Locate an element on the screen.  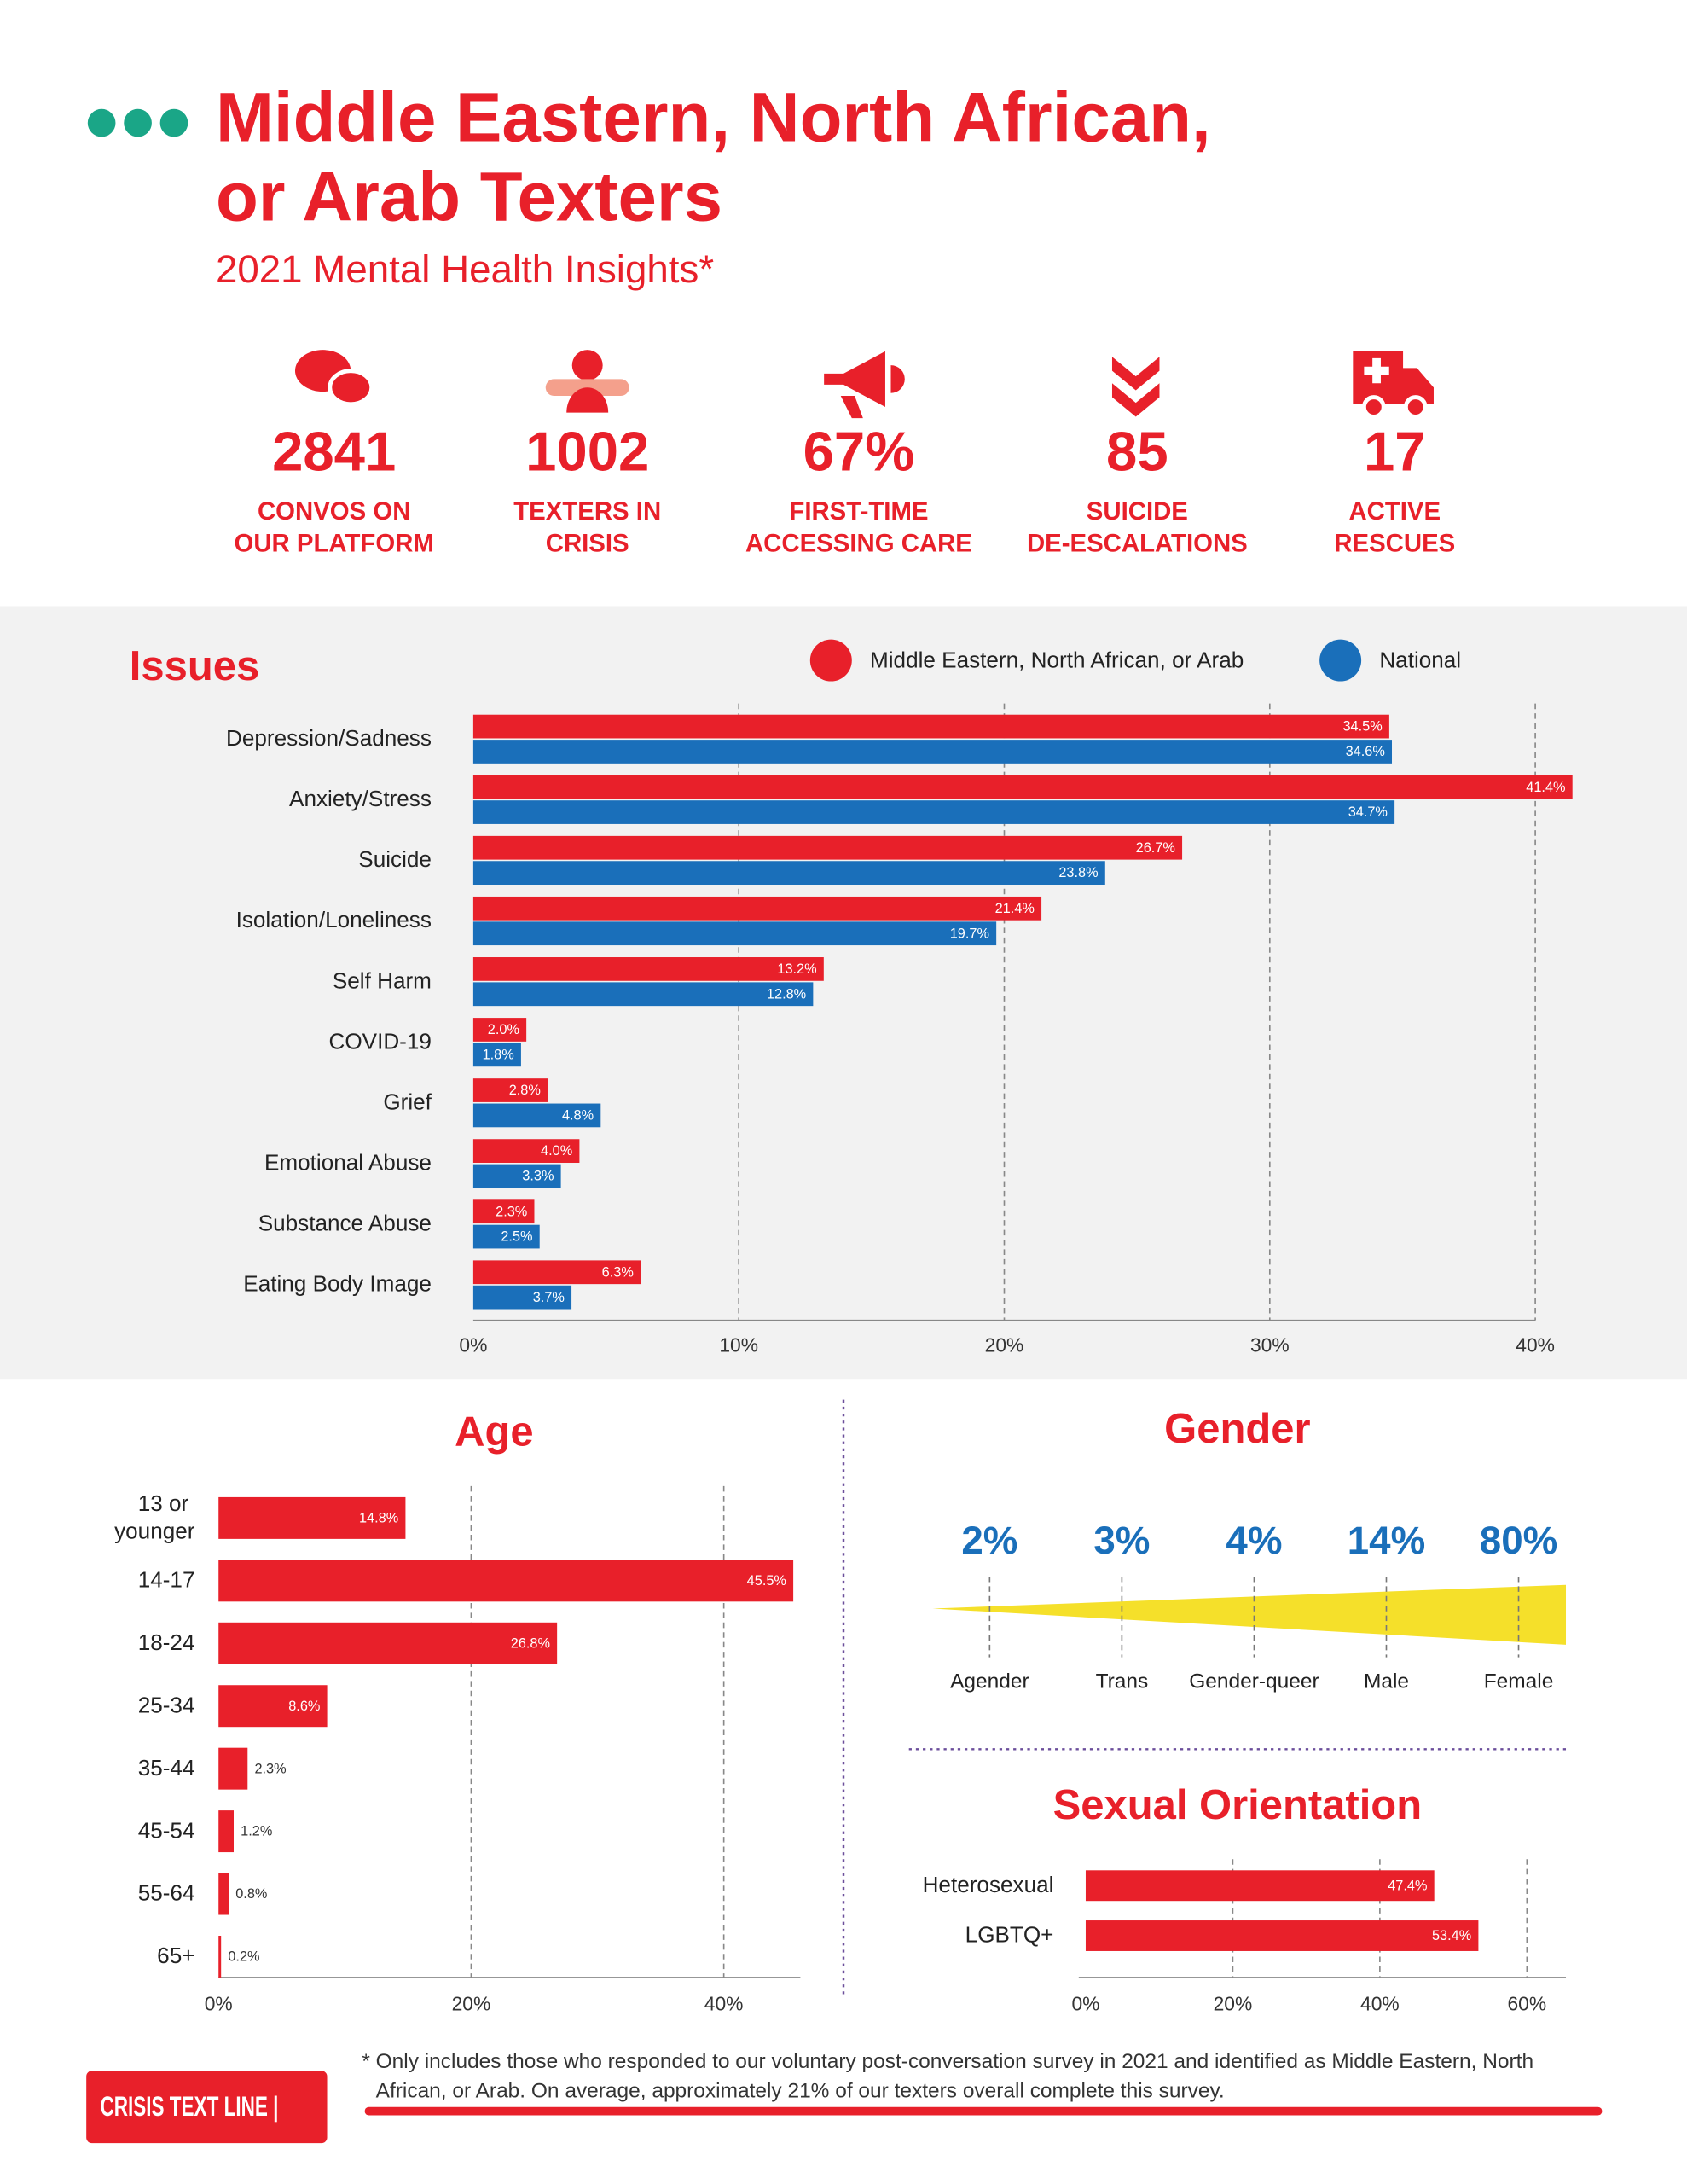
value-label: 34.5% is located at coordinates (1362, 727).